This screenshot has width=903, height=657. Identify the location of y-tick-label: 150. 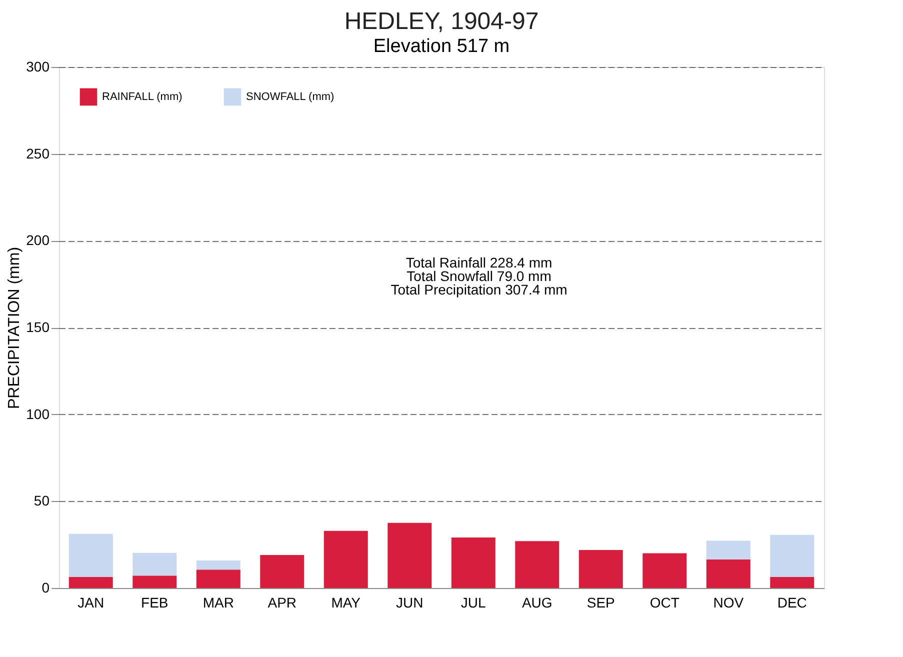
(38, 327).